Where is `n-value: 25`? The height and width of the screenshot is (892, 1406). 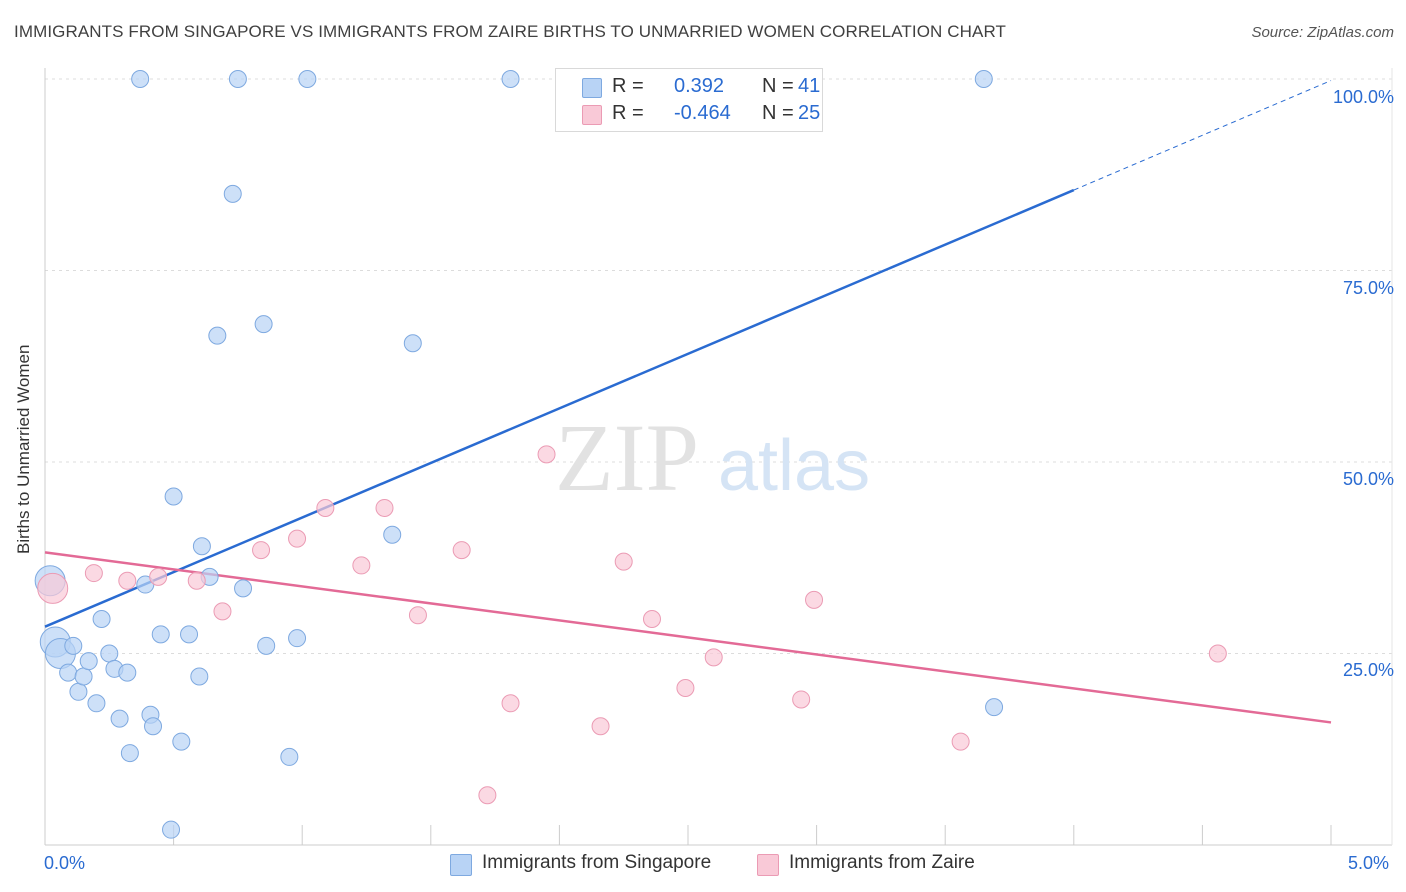
n-value: 25 is located at coordinates (809, 113).